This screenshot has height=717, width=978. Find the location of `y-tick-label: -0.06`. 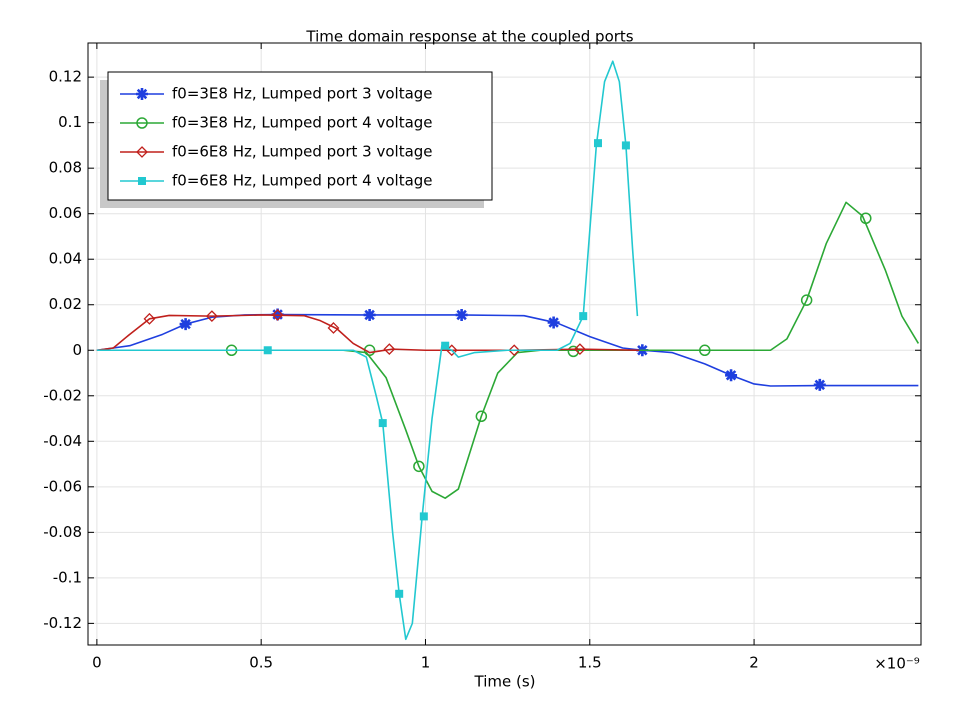

y-tick-label: -0.06 is located at coordinates (62, 486).